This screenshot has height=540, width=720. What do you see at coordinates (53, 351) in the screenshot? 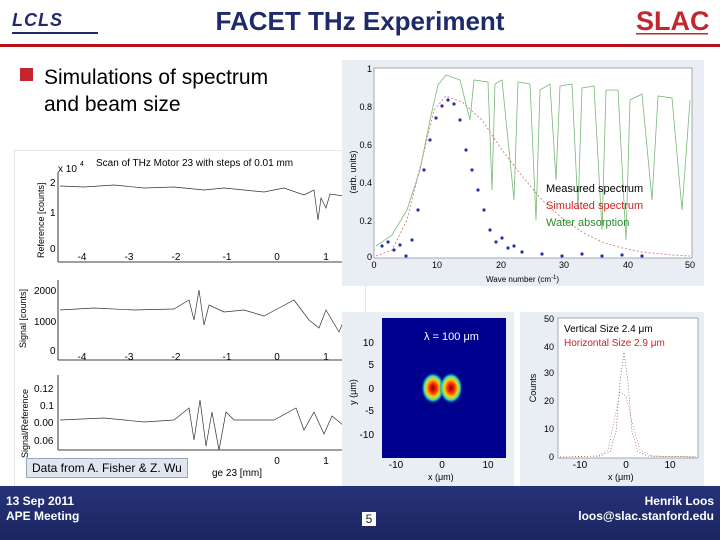
I see `scan-mid-ytick: 0` at bounding box center [53, 351].